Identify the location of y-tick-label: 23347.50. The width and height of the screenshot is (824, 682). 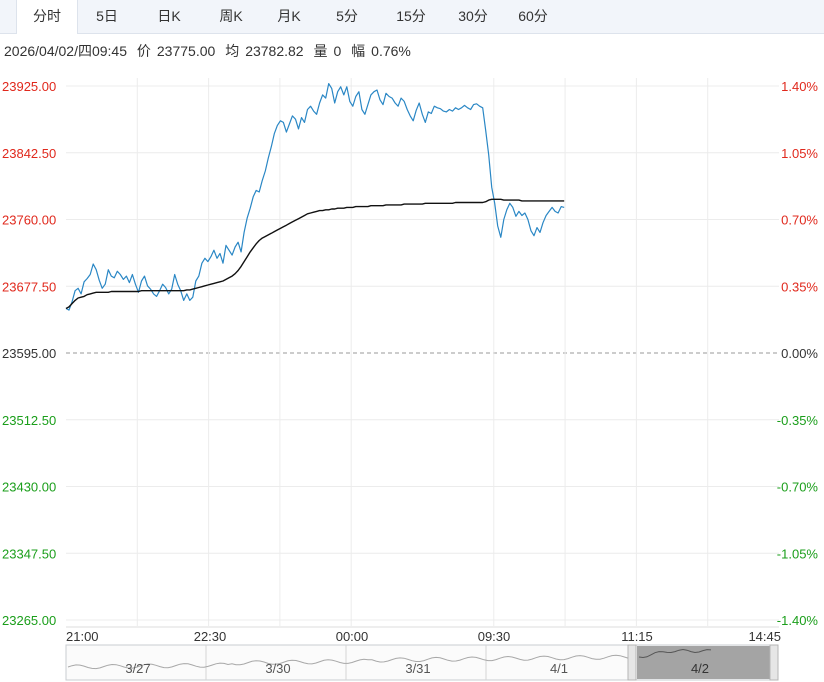
(29, 553).